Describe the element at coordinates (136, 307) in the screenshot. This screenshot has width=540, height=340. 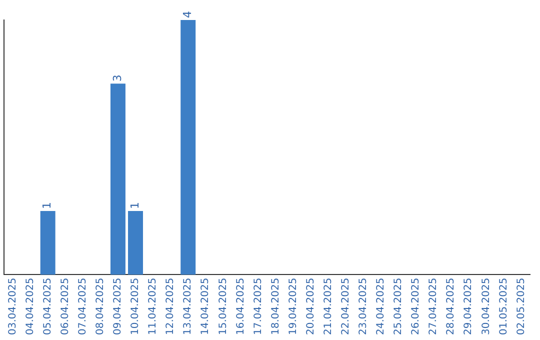
I see `x-tick-label: 10.04.2025` at that location.